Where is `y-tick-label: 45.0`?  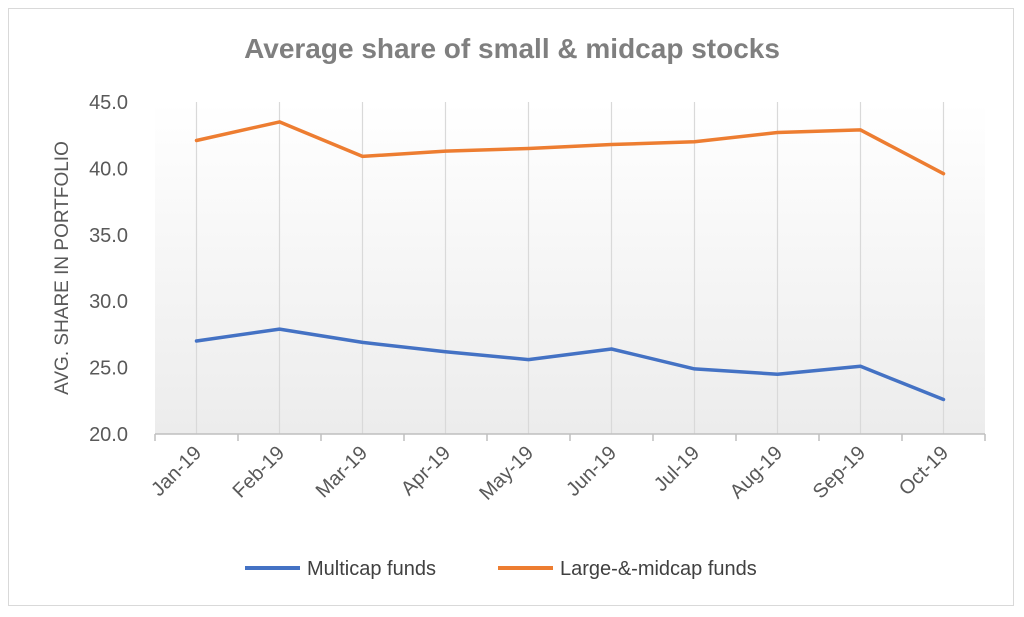
y-tick-label: 45.0 is located at coordinates (108, 103).